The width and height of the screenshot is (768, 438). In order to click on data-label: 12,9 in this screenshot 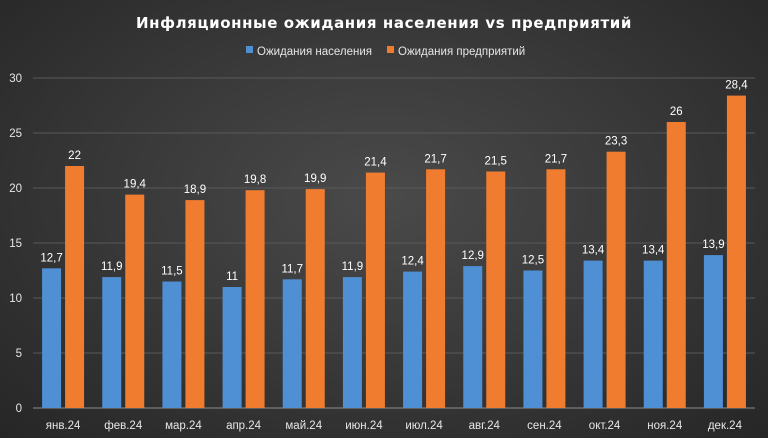, I will do `click(473, 256)`.